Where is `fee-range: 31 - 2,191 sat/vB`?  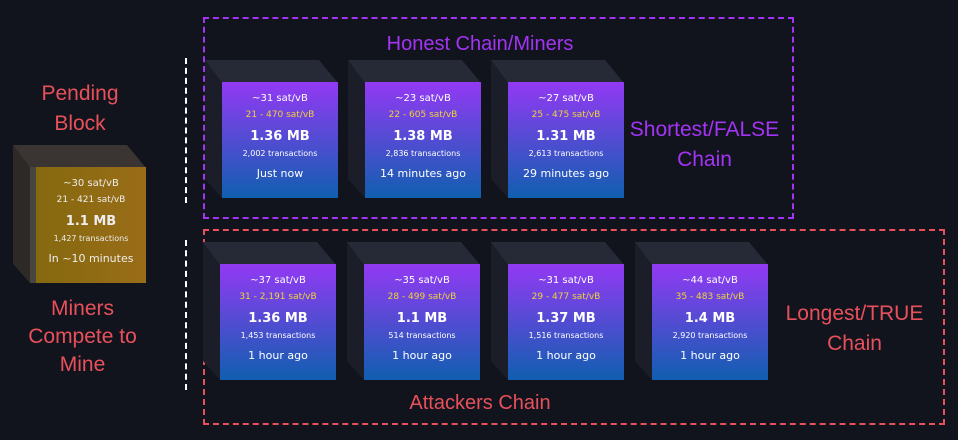 fee-range: 31 - 2,191 sat/vB is located at coordinates (278, 297).